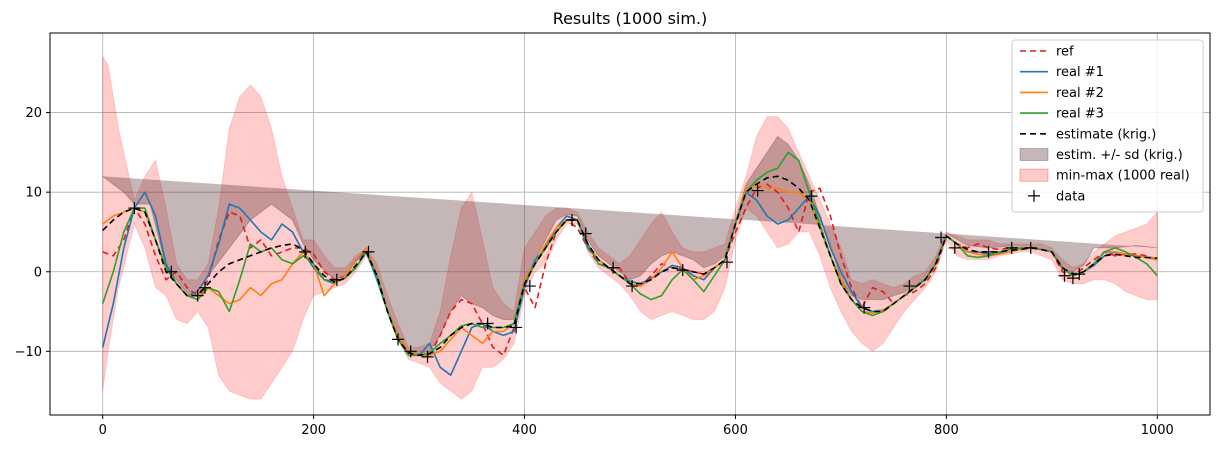 The height and width of the screenshot is (451, 1221). What do you see at coordinates (524, 430) in the screenshot?
I see `x-tick-label: 400` at bounding box center [524, 430].